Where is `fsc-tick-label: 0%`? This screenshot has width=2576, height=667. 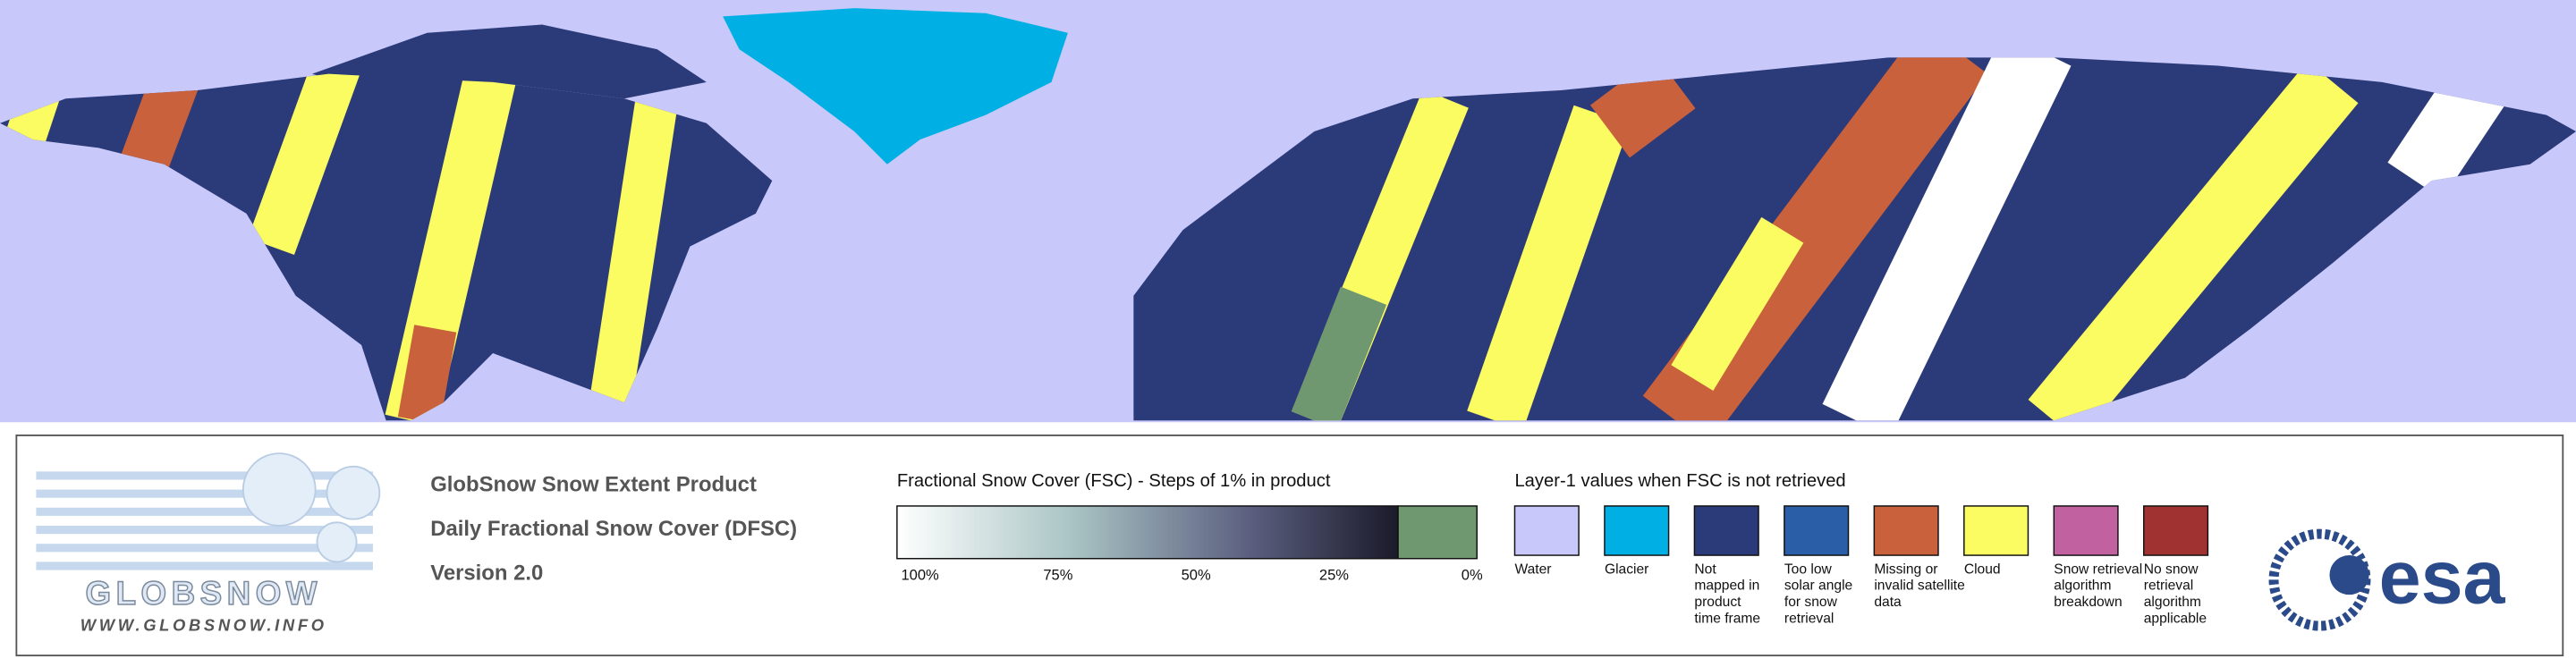
fsc-tick-label: 0% is located at coordinates (1472, 575).